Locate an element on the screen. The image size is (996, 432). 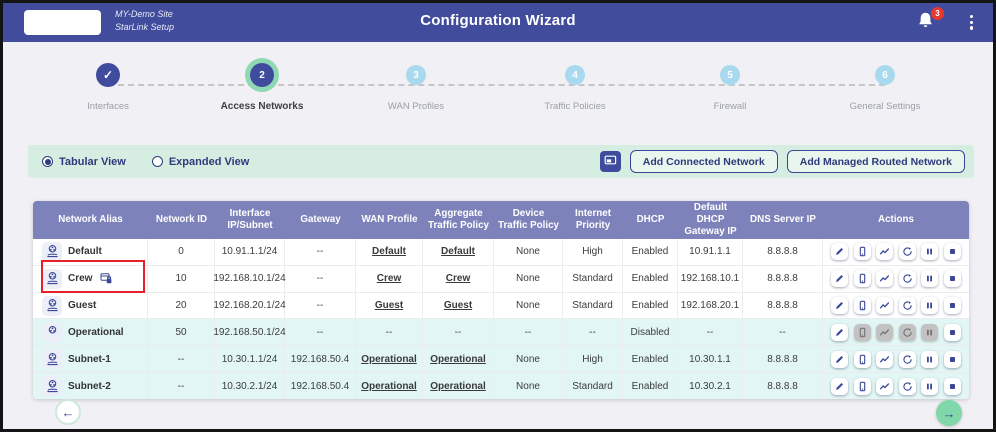
interface-ip-subnet-value: 192.168.10.1/24 is located at coordinates (249, 278).